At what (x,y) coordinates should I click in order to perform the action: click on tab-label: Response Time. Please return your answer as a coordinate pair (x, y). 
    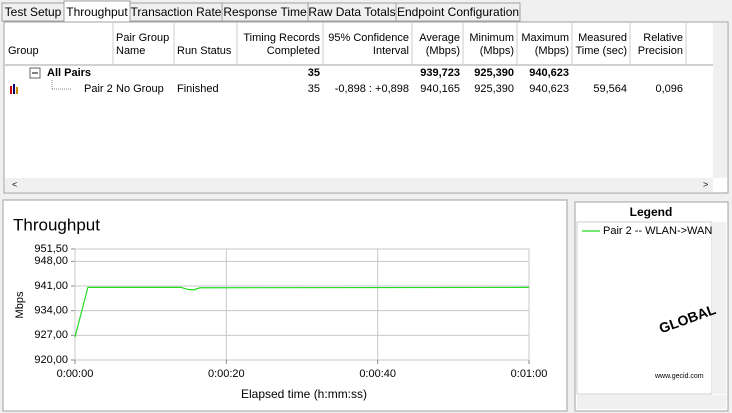
    Looking at the image, I should click on (265, 12).